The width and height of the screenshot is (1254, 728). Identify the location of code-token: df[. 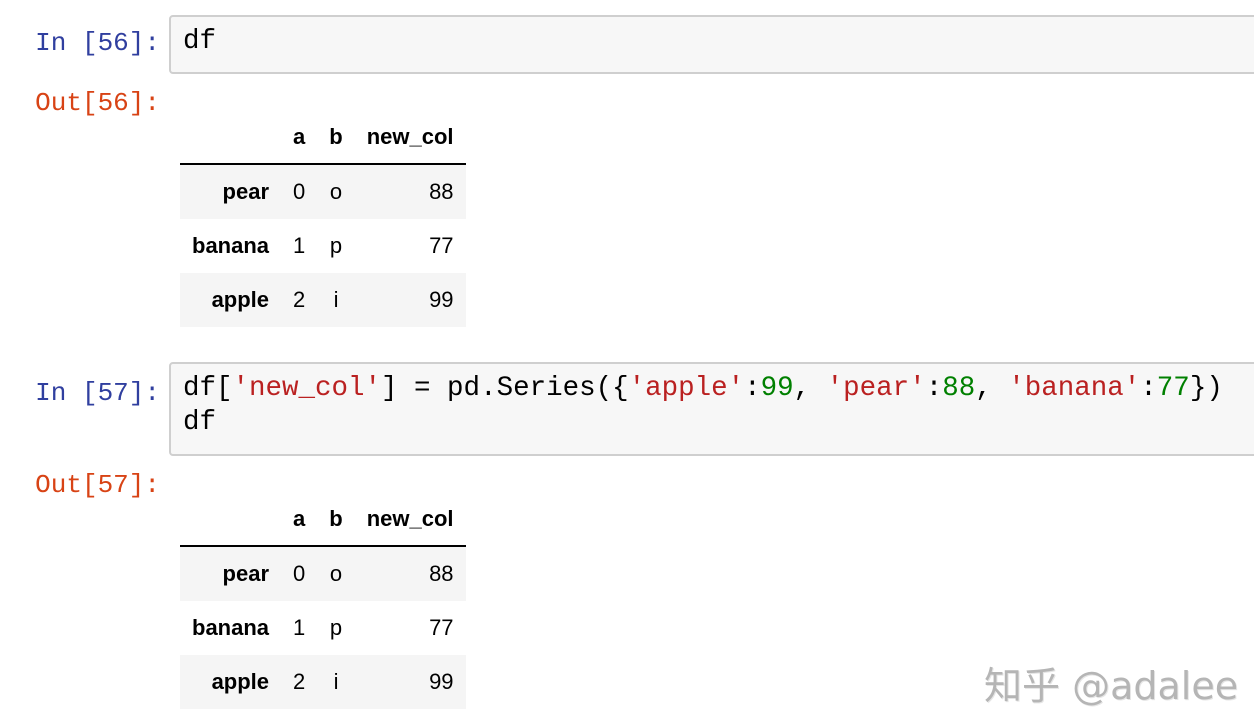
(208, 388).